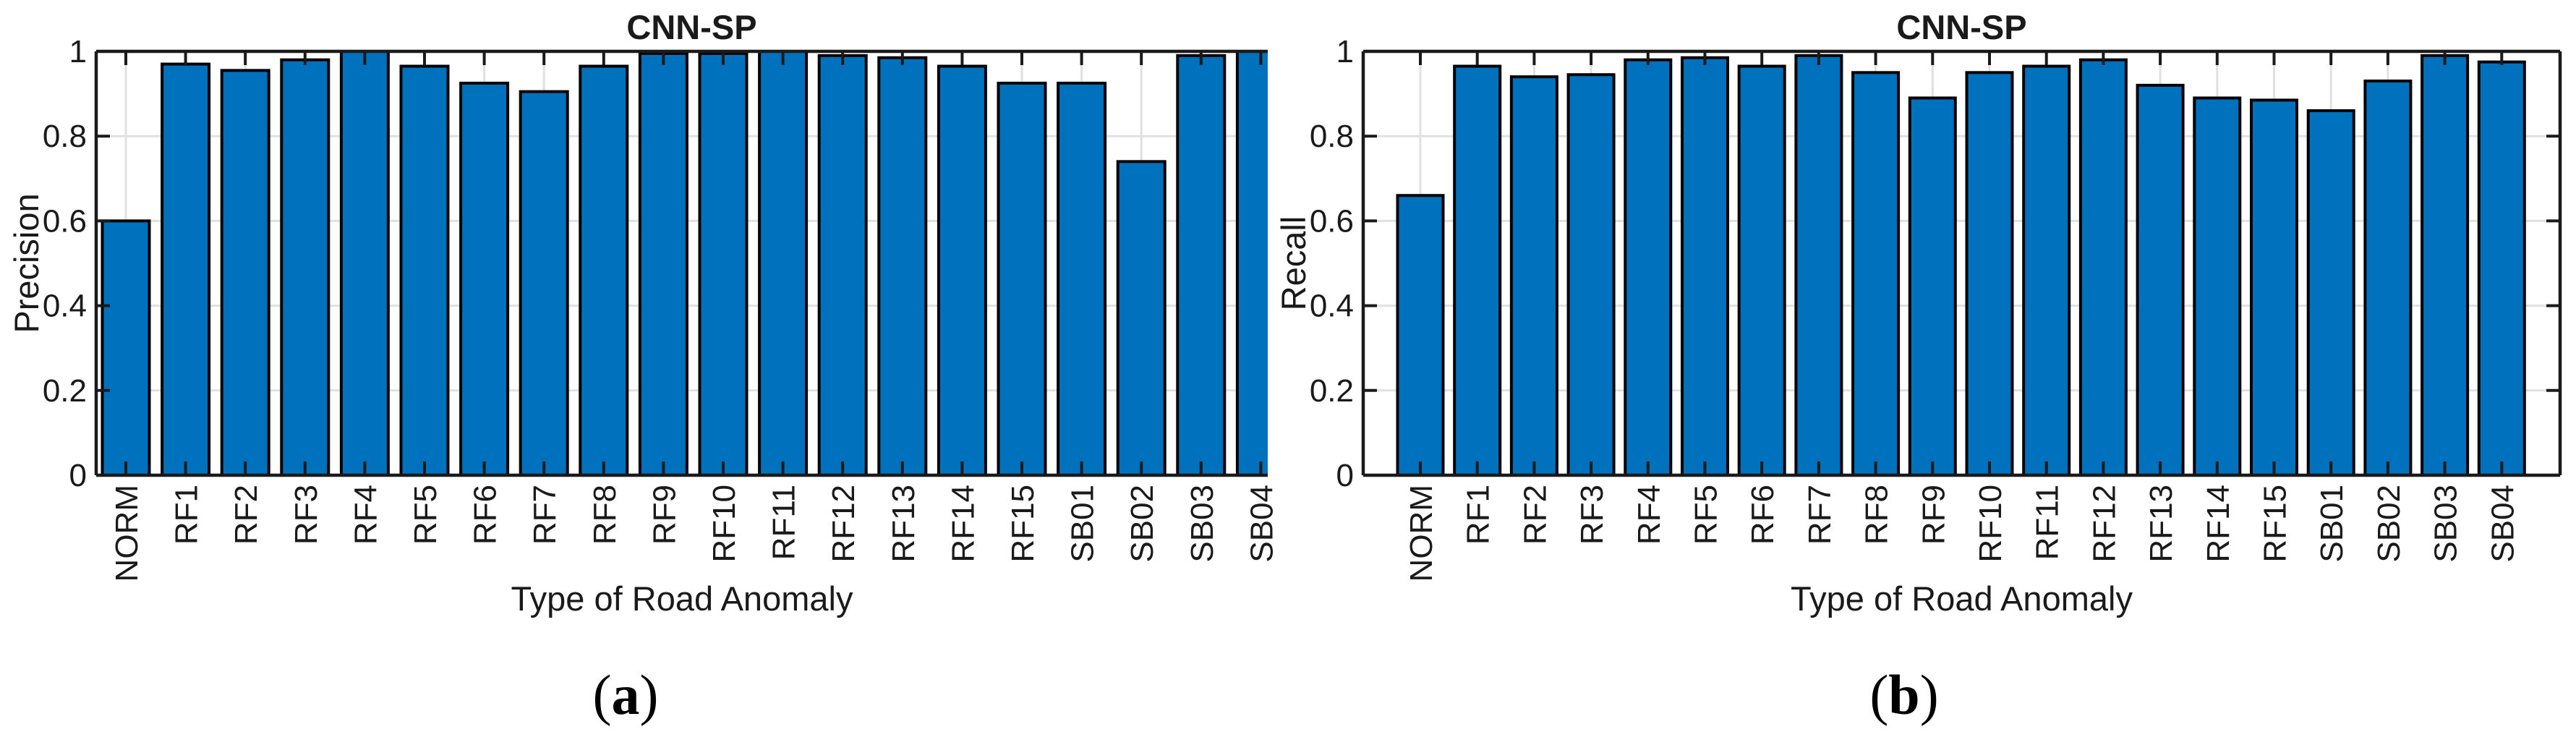 This screenshot has height=732, width=2576. What do you see at coordinates (625, 695) in the screenshot?
I see `subfigure-caption-a: (a)` at bounding box center [625, 695].